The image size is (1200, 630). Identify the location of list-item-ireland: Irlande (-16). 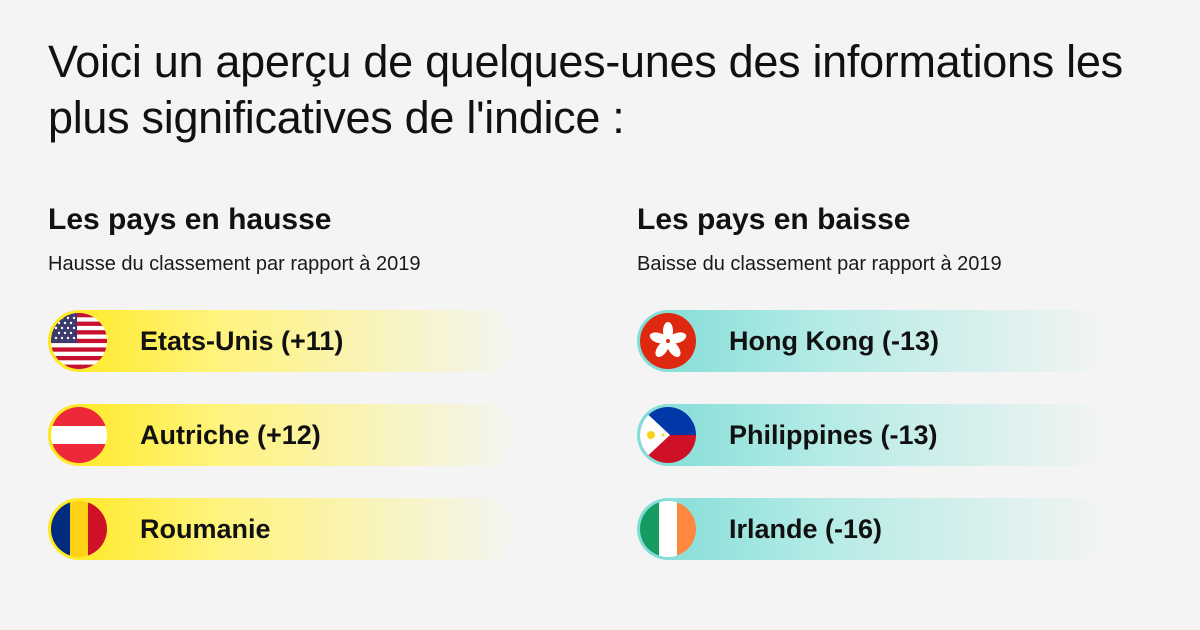
(872, 529).